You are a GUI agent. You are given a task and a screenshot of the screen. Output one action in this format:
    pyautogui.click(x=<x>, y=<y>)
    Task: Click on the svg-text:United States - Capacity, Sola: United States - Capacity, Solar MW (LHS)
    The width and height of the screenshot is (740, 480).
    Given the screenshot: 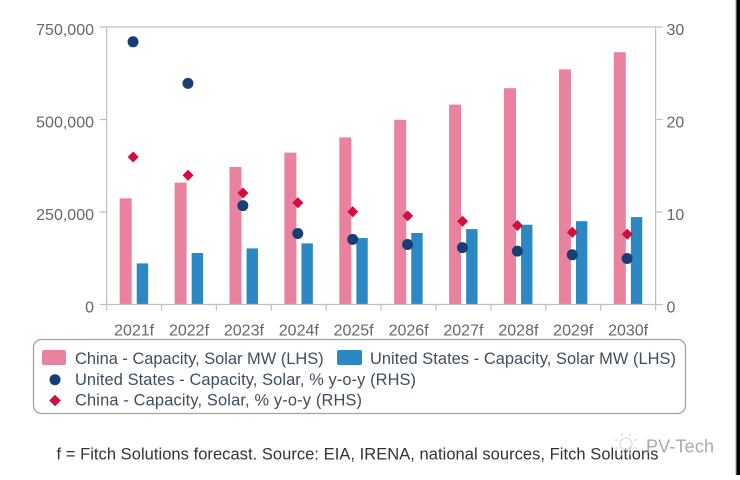 What is the action you would take?
    pyautogui.click(x=523, y=359)
    